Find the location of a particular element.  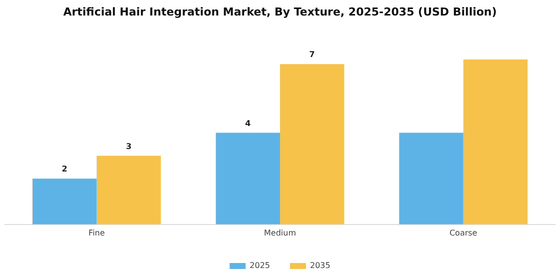

x-tick-label: Fine is located at coordinates (96, 233).